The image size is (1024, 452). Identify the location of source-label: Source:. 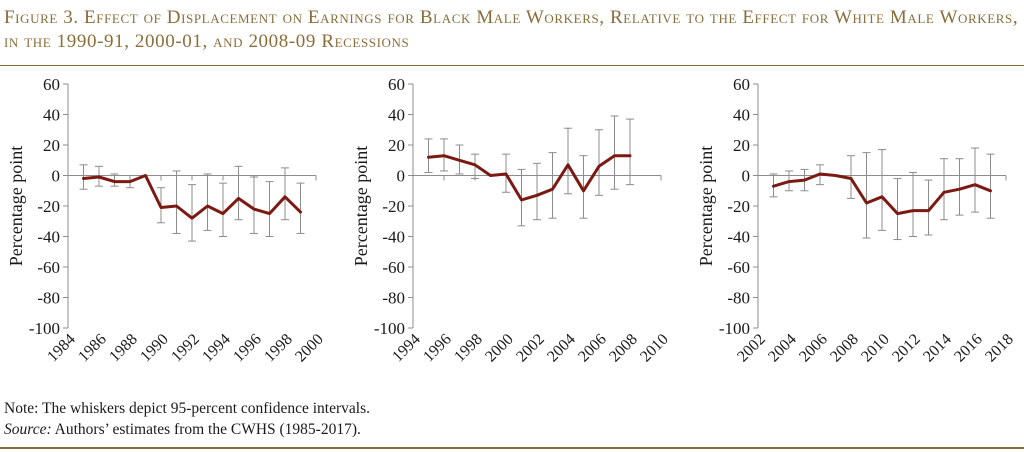
(28, 429).